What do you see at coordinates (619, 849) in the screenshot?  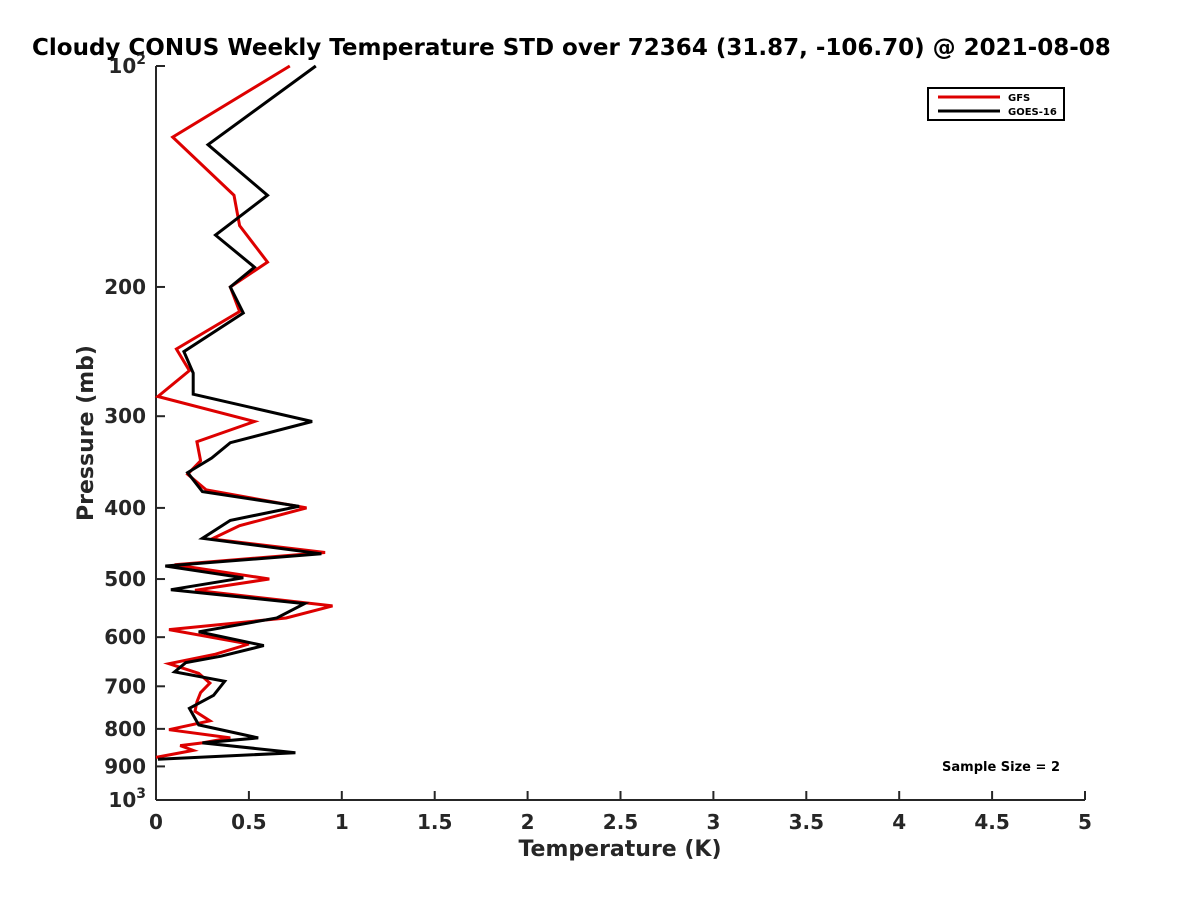 I see `x-axis-label: Temperature (K)` at bounding box center [619, 849].